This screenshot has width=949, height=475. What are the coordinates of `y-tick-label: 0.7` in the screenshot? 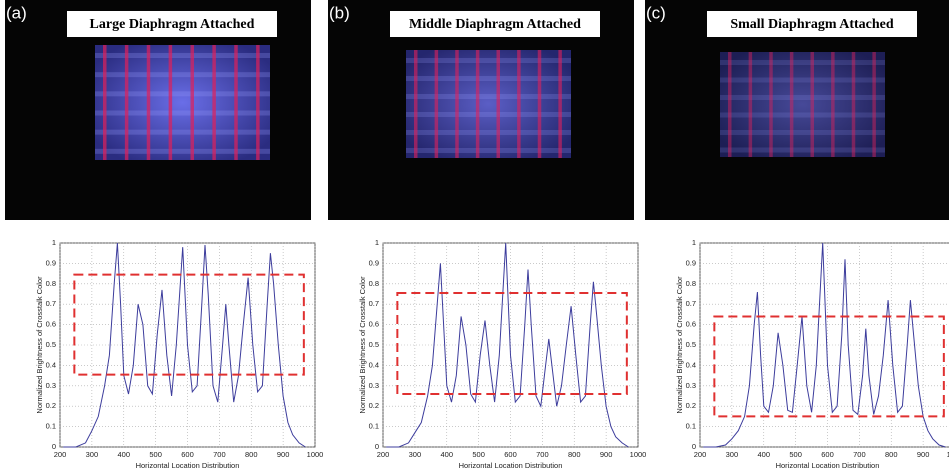 It's located at (51, 303).